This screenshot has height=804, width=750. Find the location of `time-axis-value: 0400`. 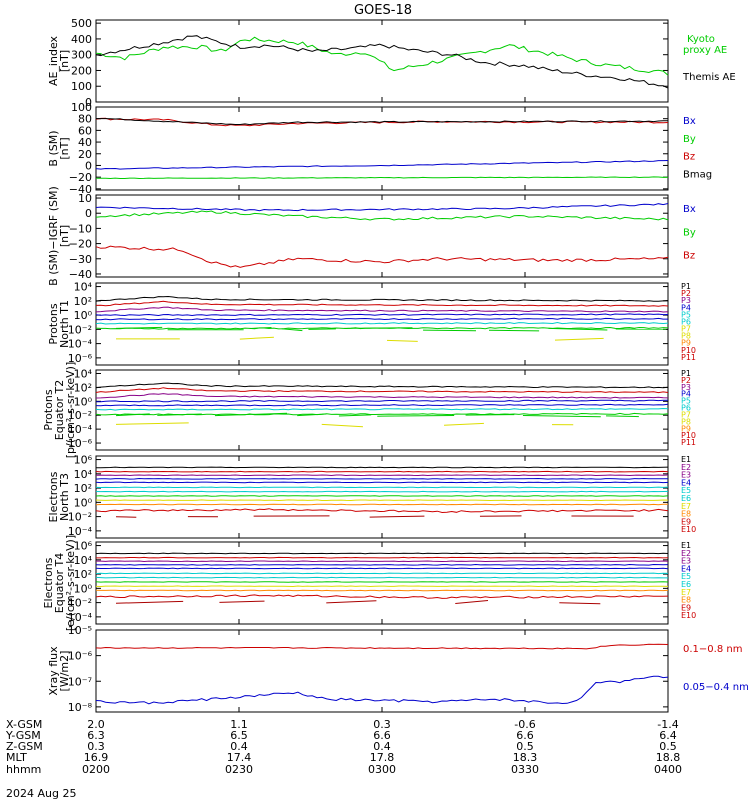

time-axis-value: 0400 is located at coordinates (668, 769).